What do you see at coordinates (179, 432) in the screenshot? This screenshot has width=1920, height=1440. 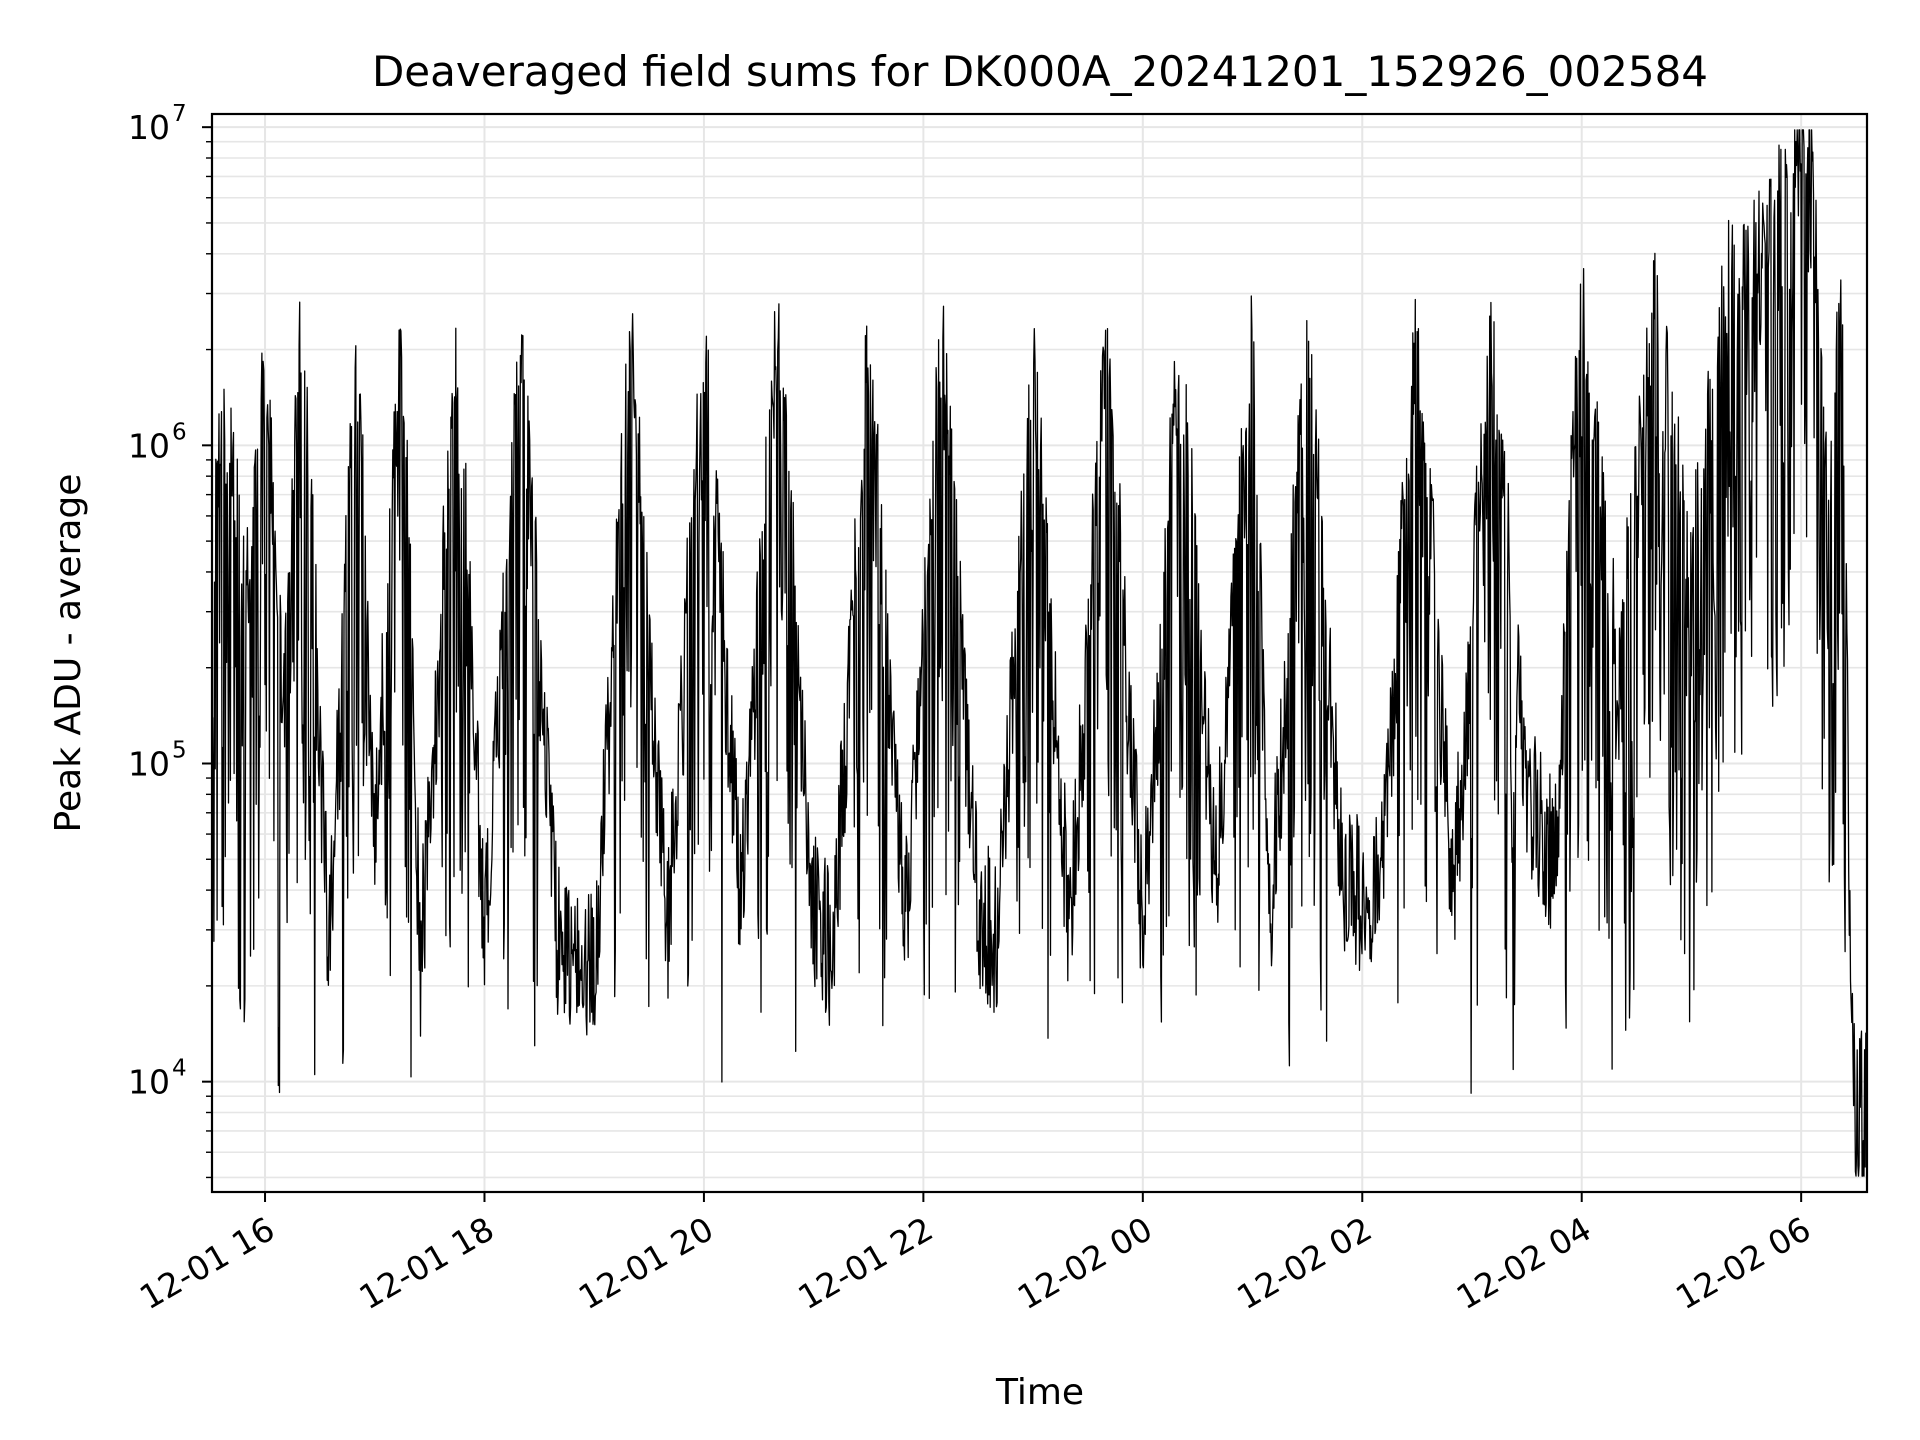 I see `y-tick-exponent: 6` at bounding box center [179, 432].